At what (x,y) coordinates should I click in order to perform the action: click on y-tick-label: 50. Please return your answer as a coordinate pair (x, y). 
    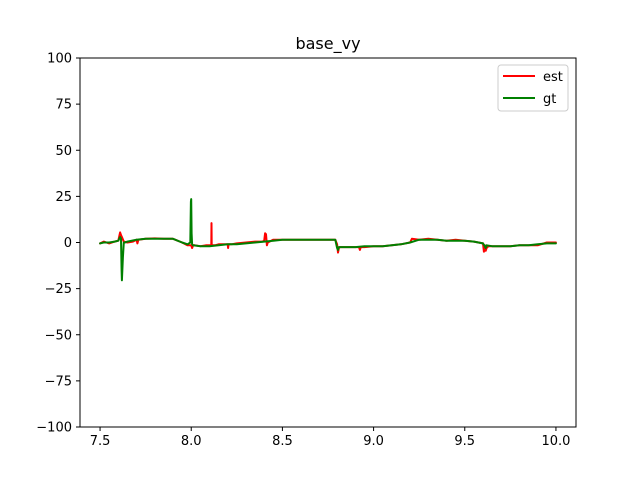
    Looking at the image, I should click on (63, 151).